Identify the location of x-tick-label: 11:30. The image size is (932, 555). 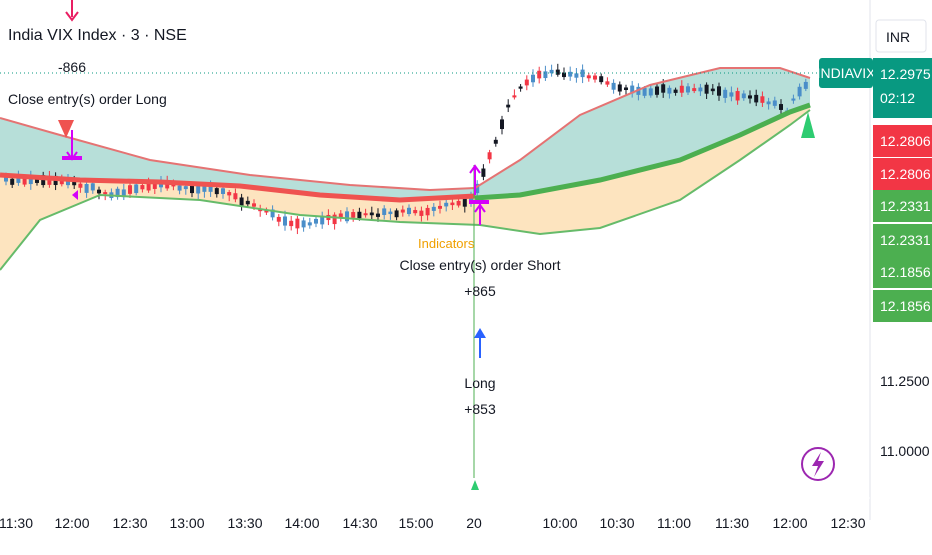
(16, 523).